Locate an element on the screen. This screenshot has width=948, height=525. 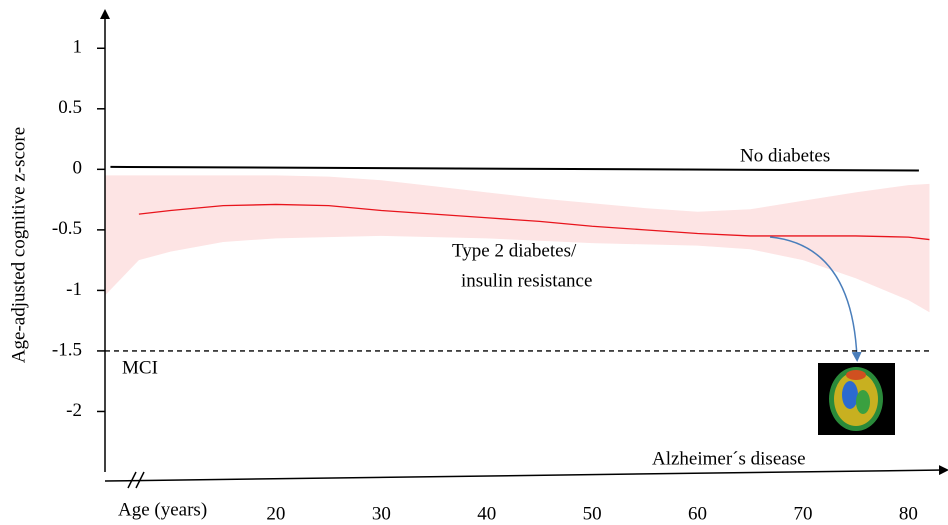
y-axis-label: Age-adjusted cognitive z-score is located at coordinates (18, 245).